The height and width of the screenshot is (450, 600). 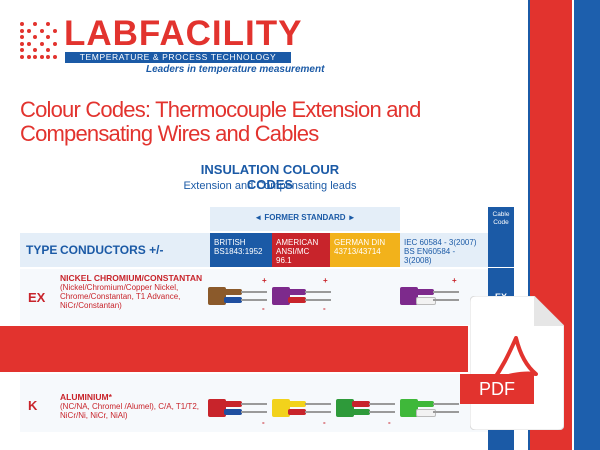 What do you see at coordinates (235, 69) in the screenshot?
I see `brand-tagline: Leaders in temperature measurement` at bounding box center [235, 69].